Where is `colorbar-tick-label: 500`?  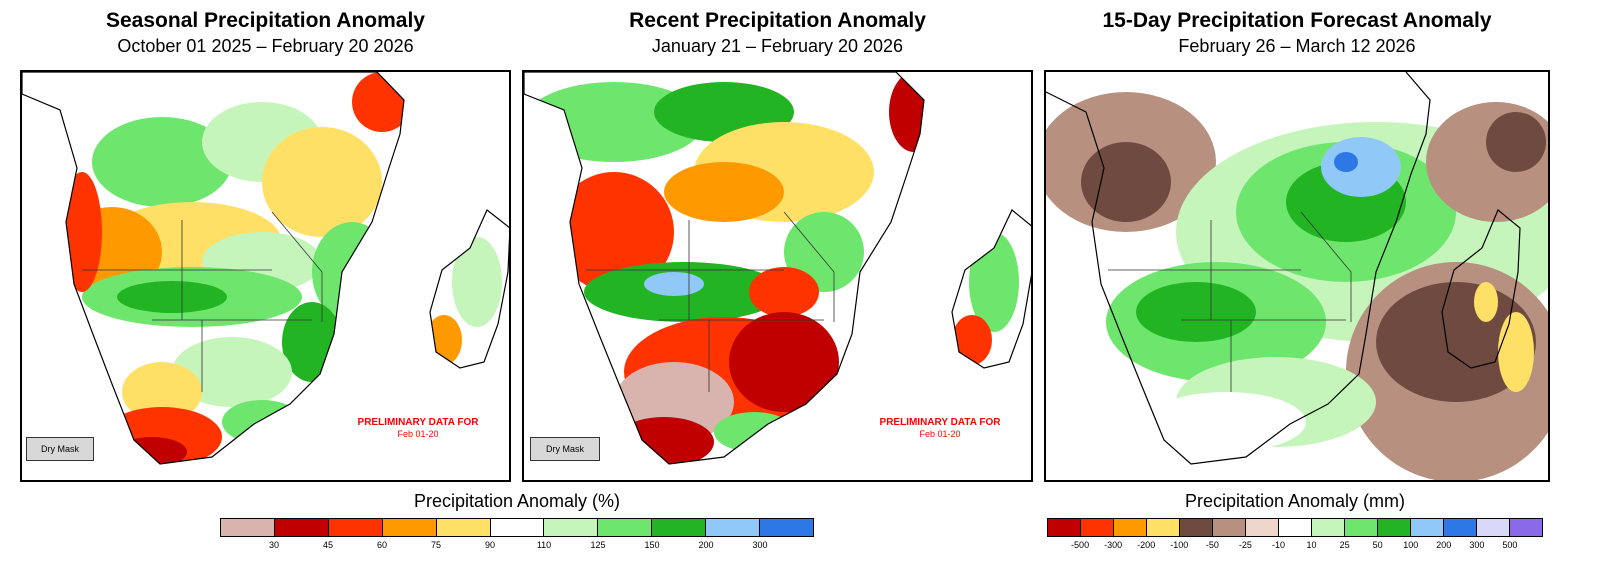
colorbar-tick-label: 500 is located at coordinates (1510, 545).